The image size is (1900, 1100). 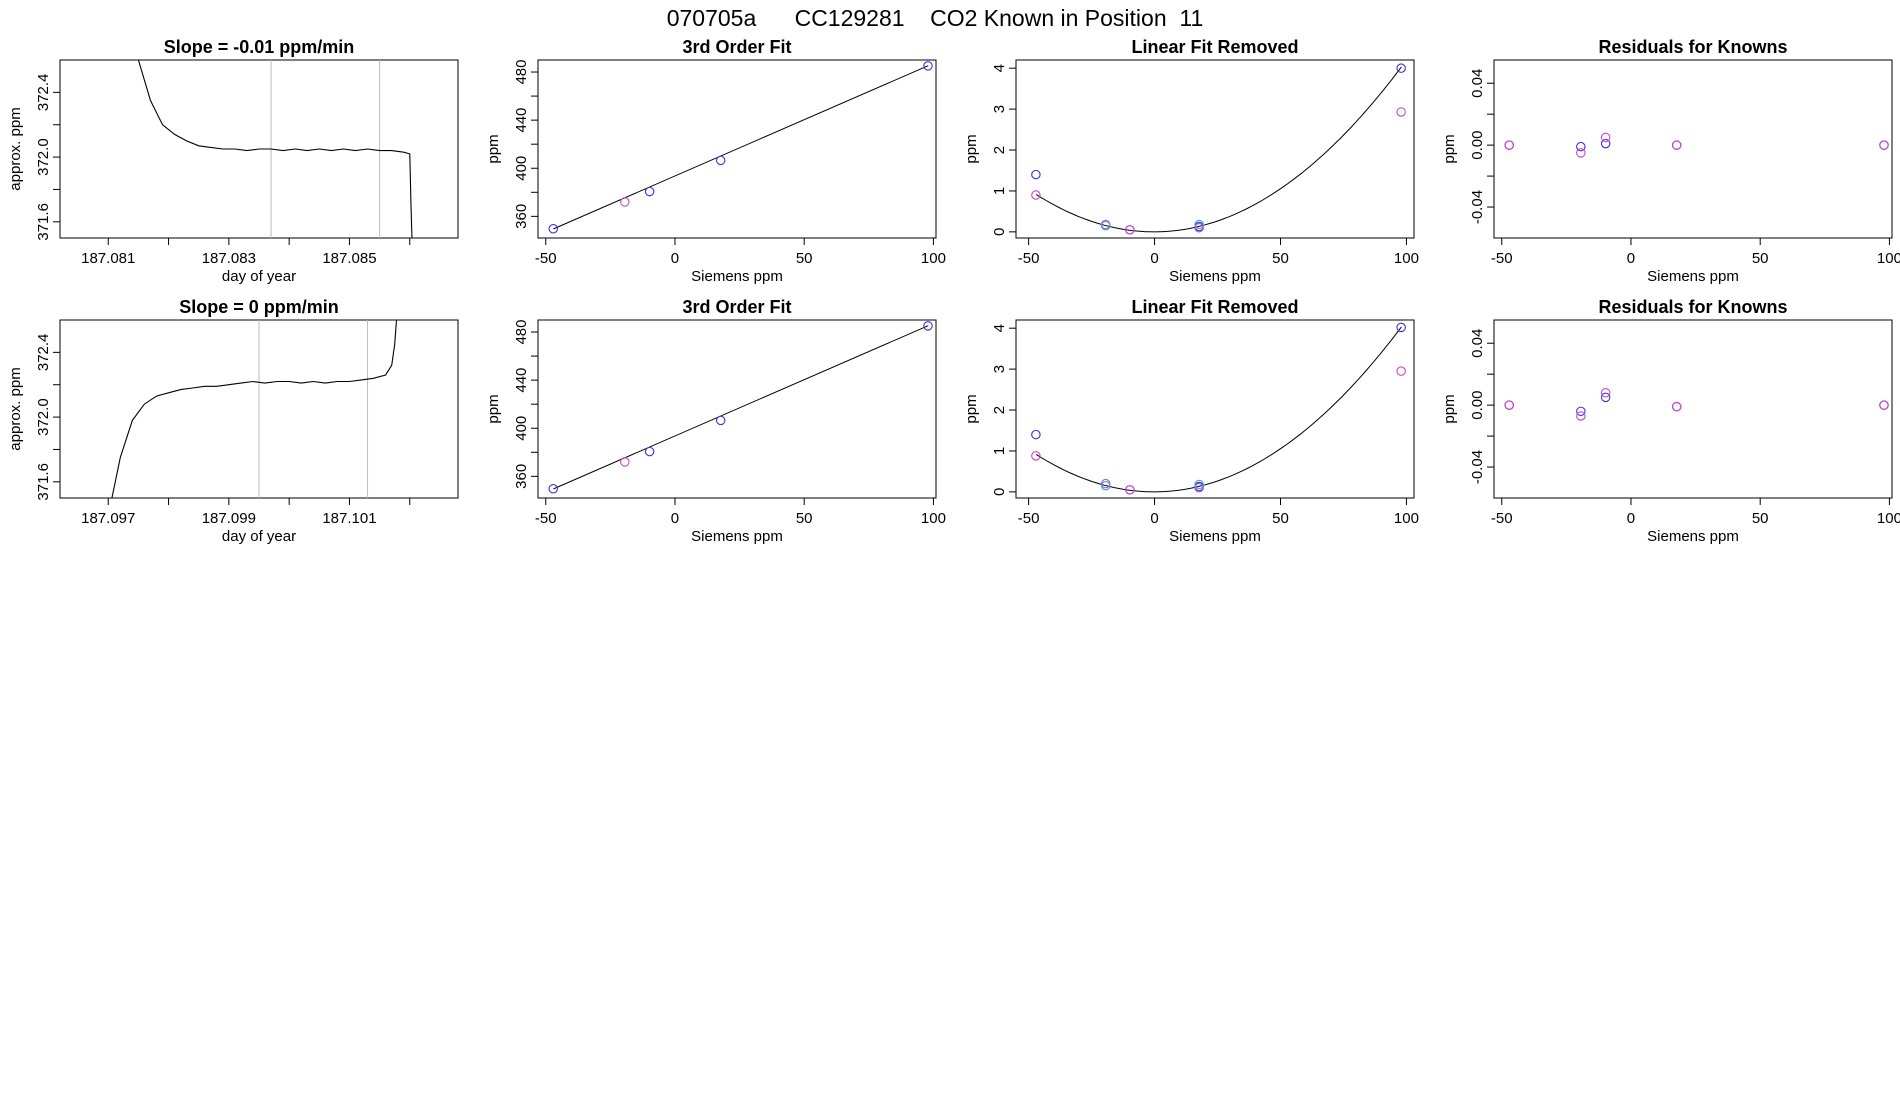 What do you see at coordinates (521, 428) in the screenshot?
I see `y-tick-label: 400` at bounding box center [521, 428].